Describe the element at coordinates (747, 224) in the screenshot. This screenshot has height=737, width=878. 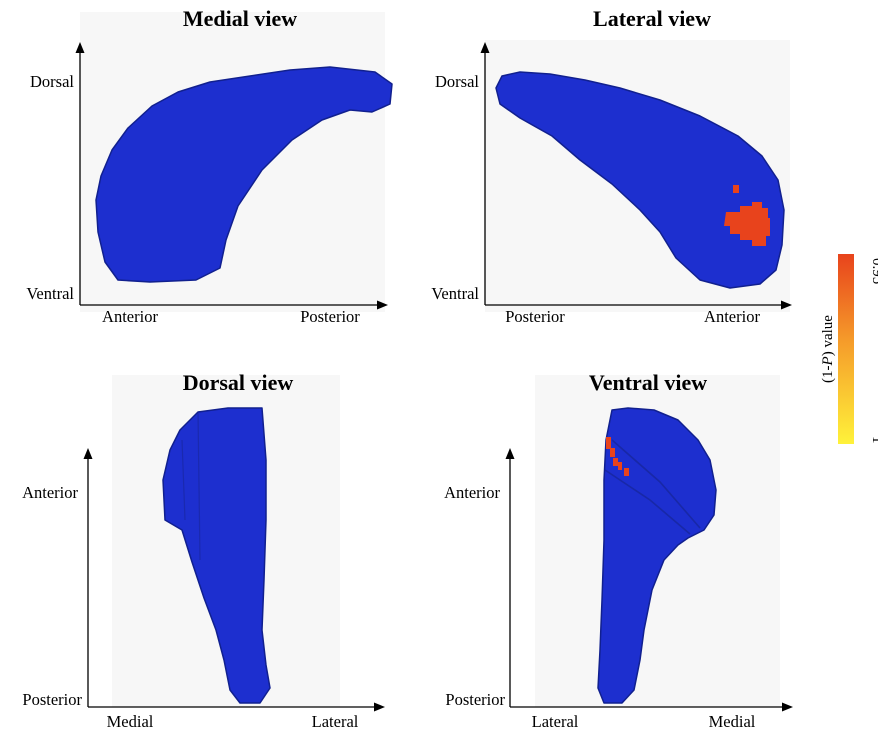
I see `significant-region-main` at that location.